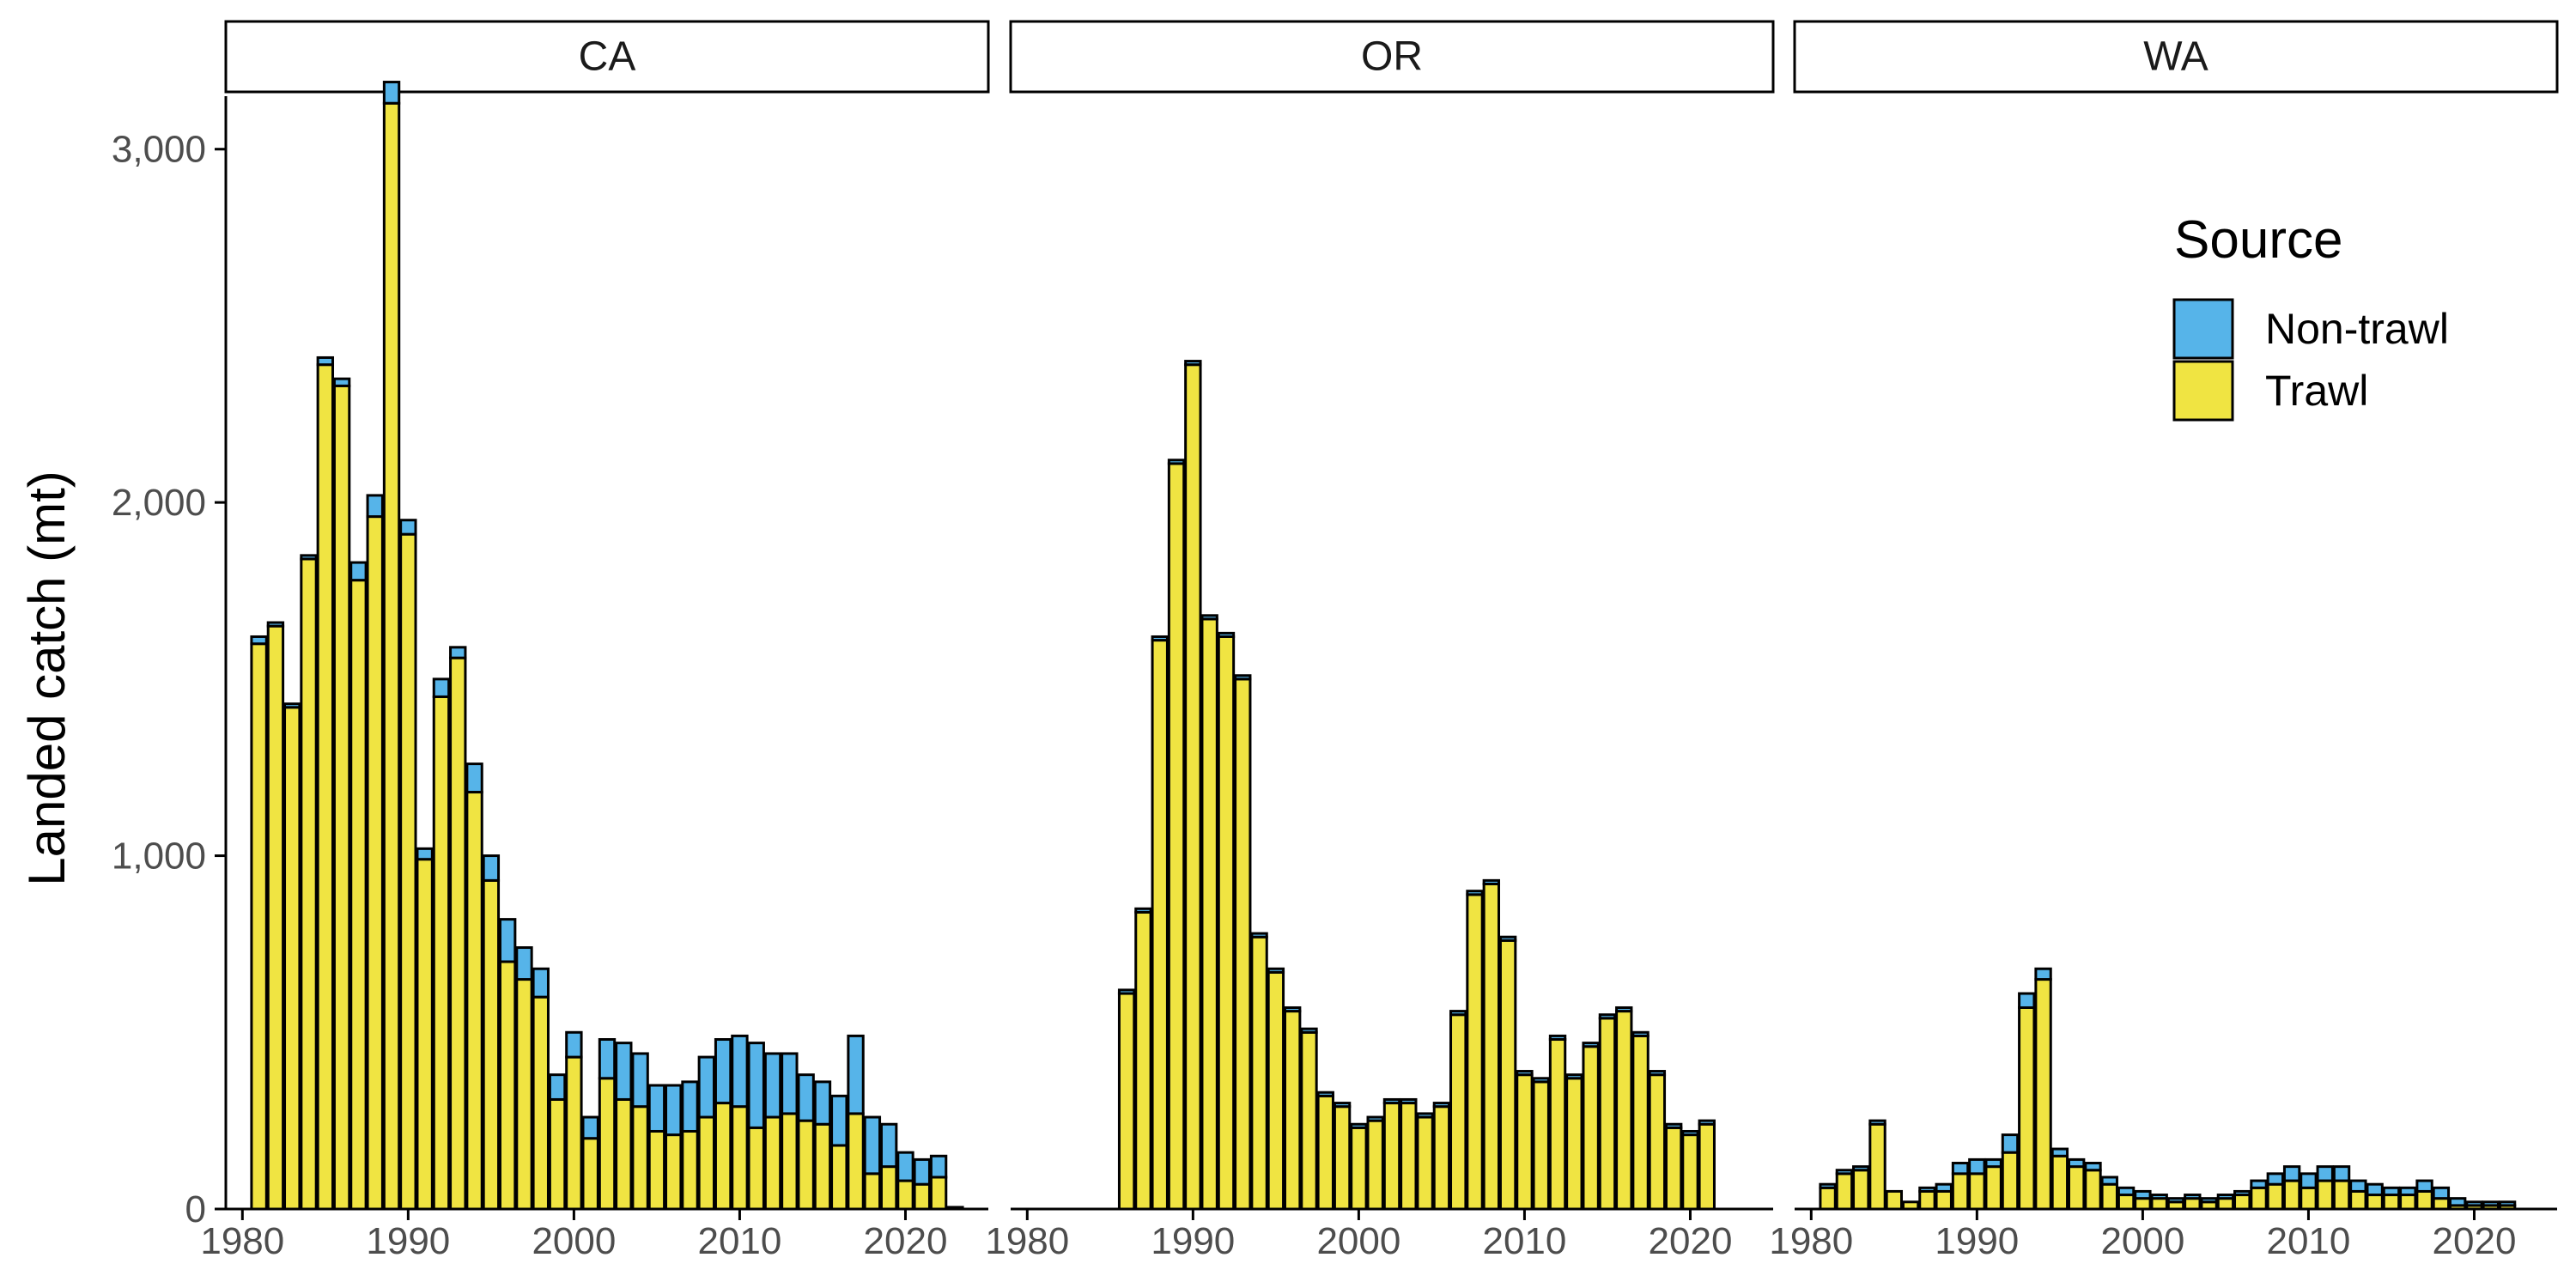 This screenshot has width=2576, height=1288. I want to click on bar-non-trawl-wa-1999, so click(2126, 1191).